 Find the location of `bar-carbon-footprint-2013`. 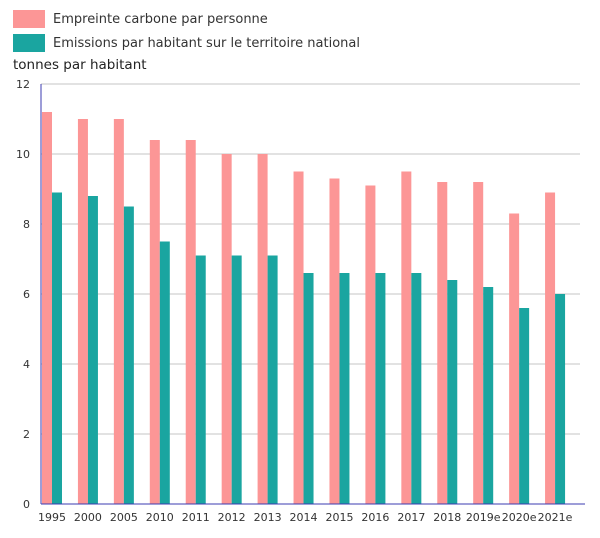

bar-carbon-footprint-2013 is located at coordinates (262, 329).